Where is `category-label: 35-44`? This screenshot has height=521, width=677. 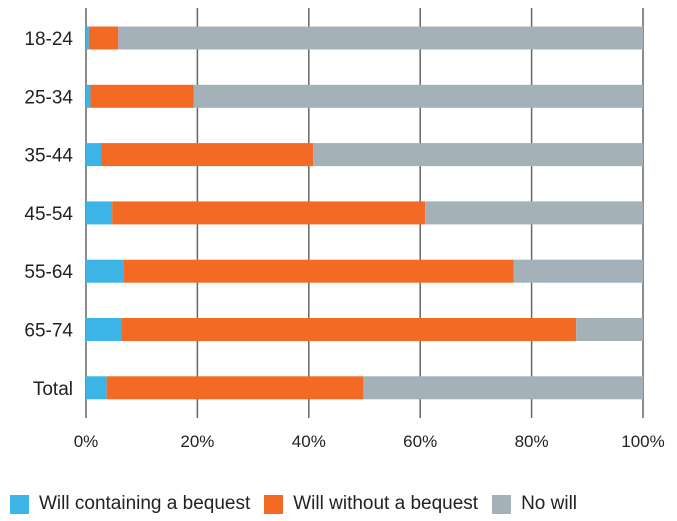 category-label: 35-44 is located at coordinates (48, 156).